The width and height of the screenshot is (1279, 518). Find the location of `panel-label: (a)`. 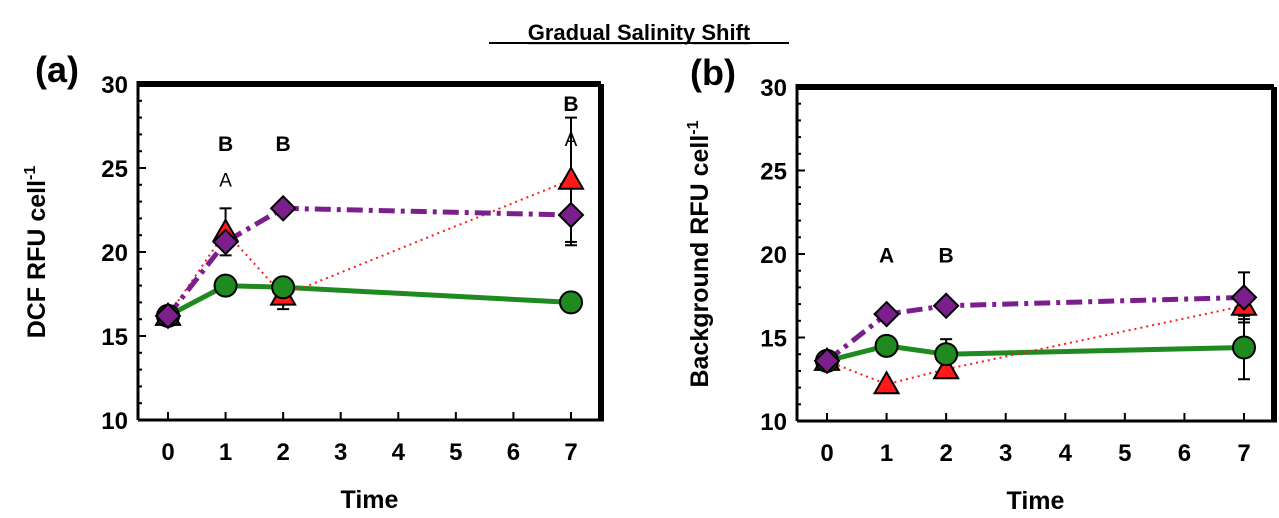

panel-label: (a) is located at coordinates (57, 69).